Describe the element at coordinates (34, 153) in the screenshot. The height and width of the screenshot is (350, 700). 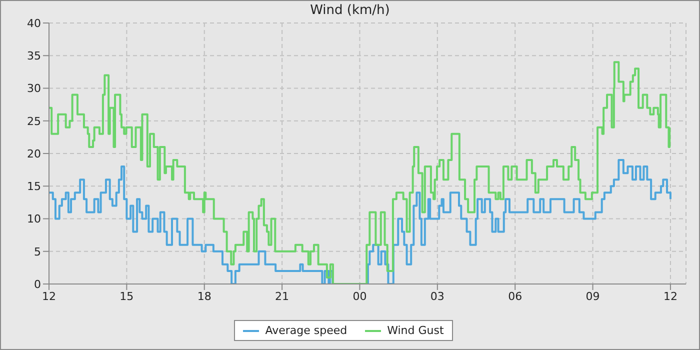
I see `y-tick-label: 20` at that location.